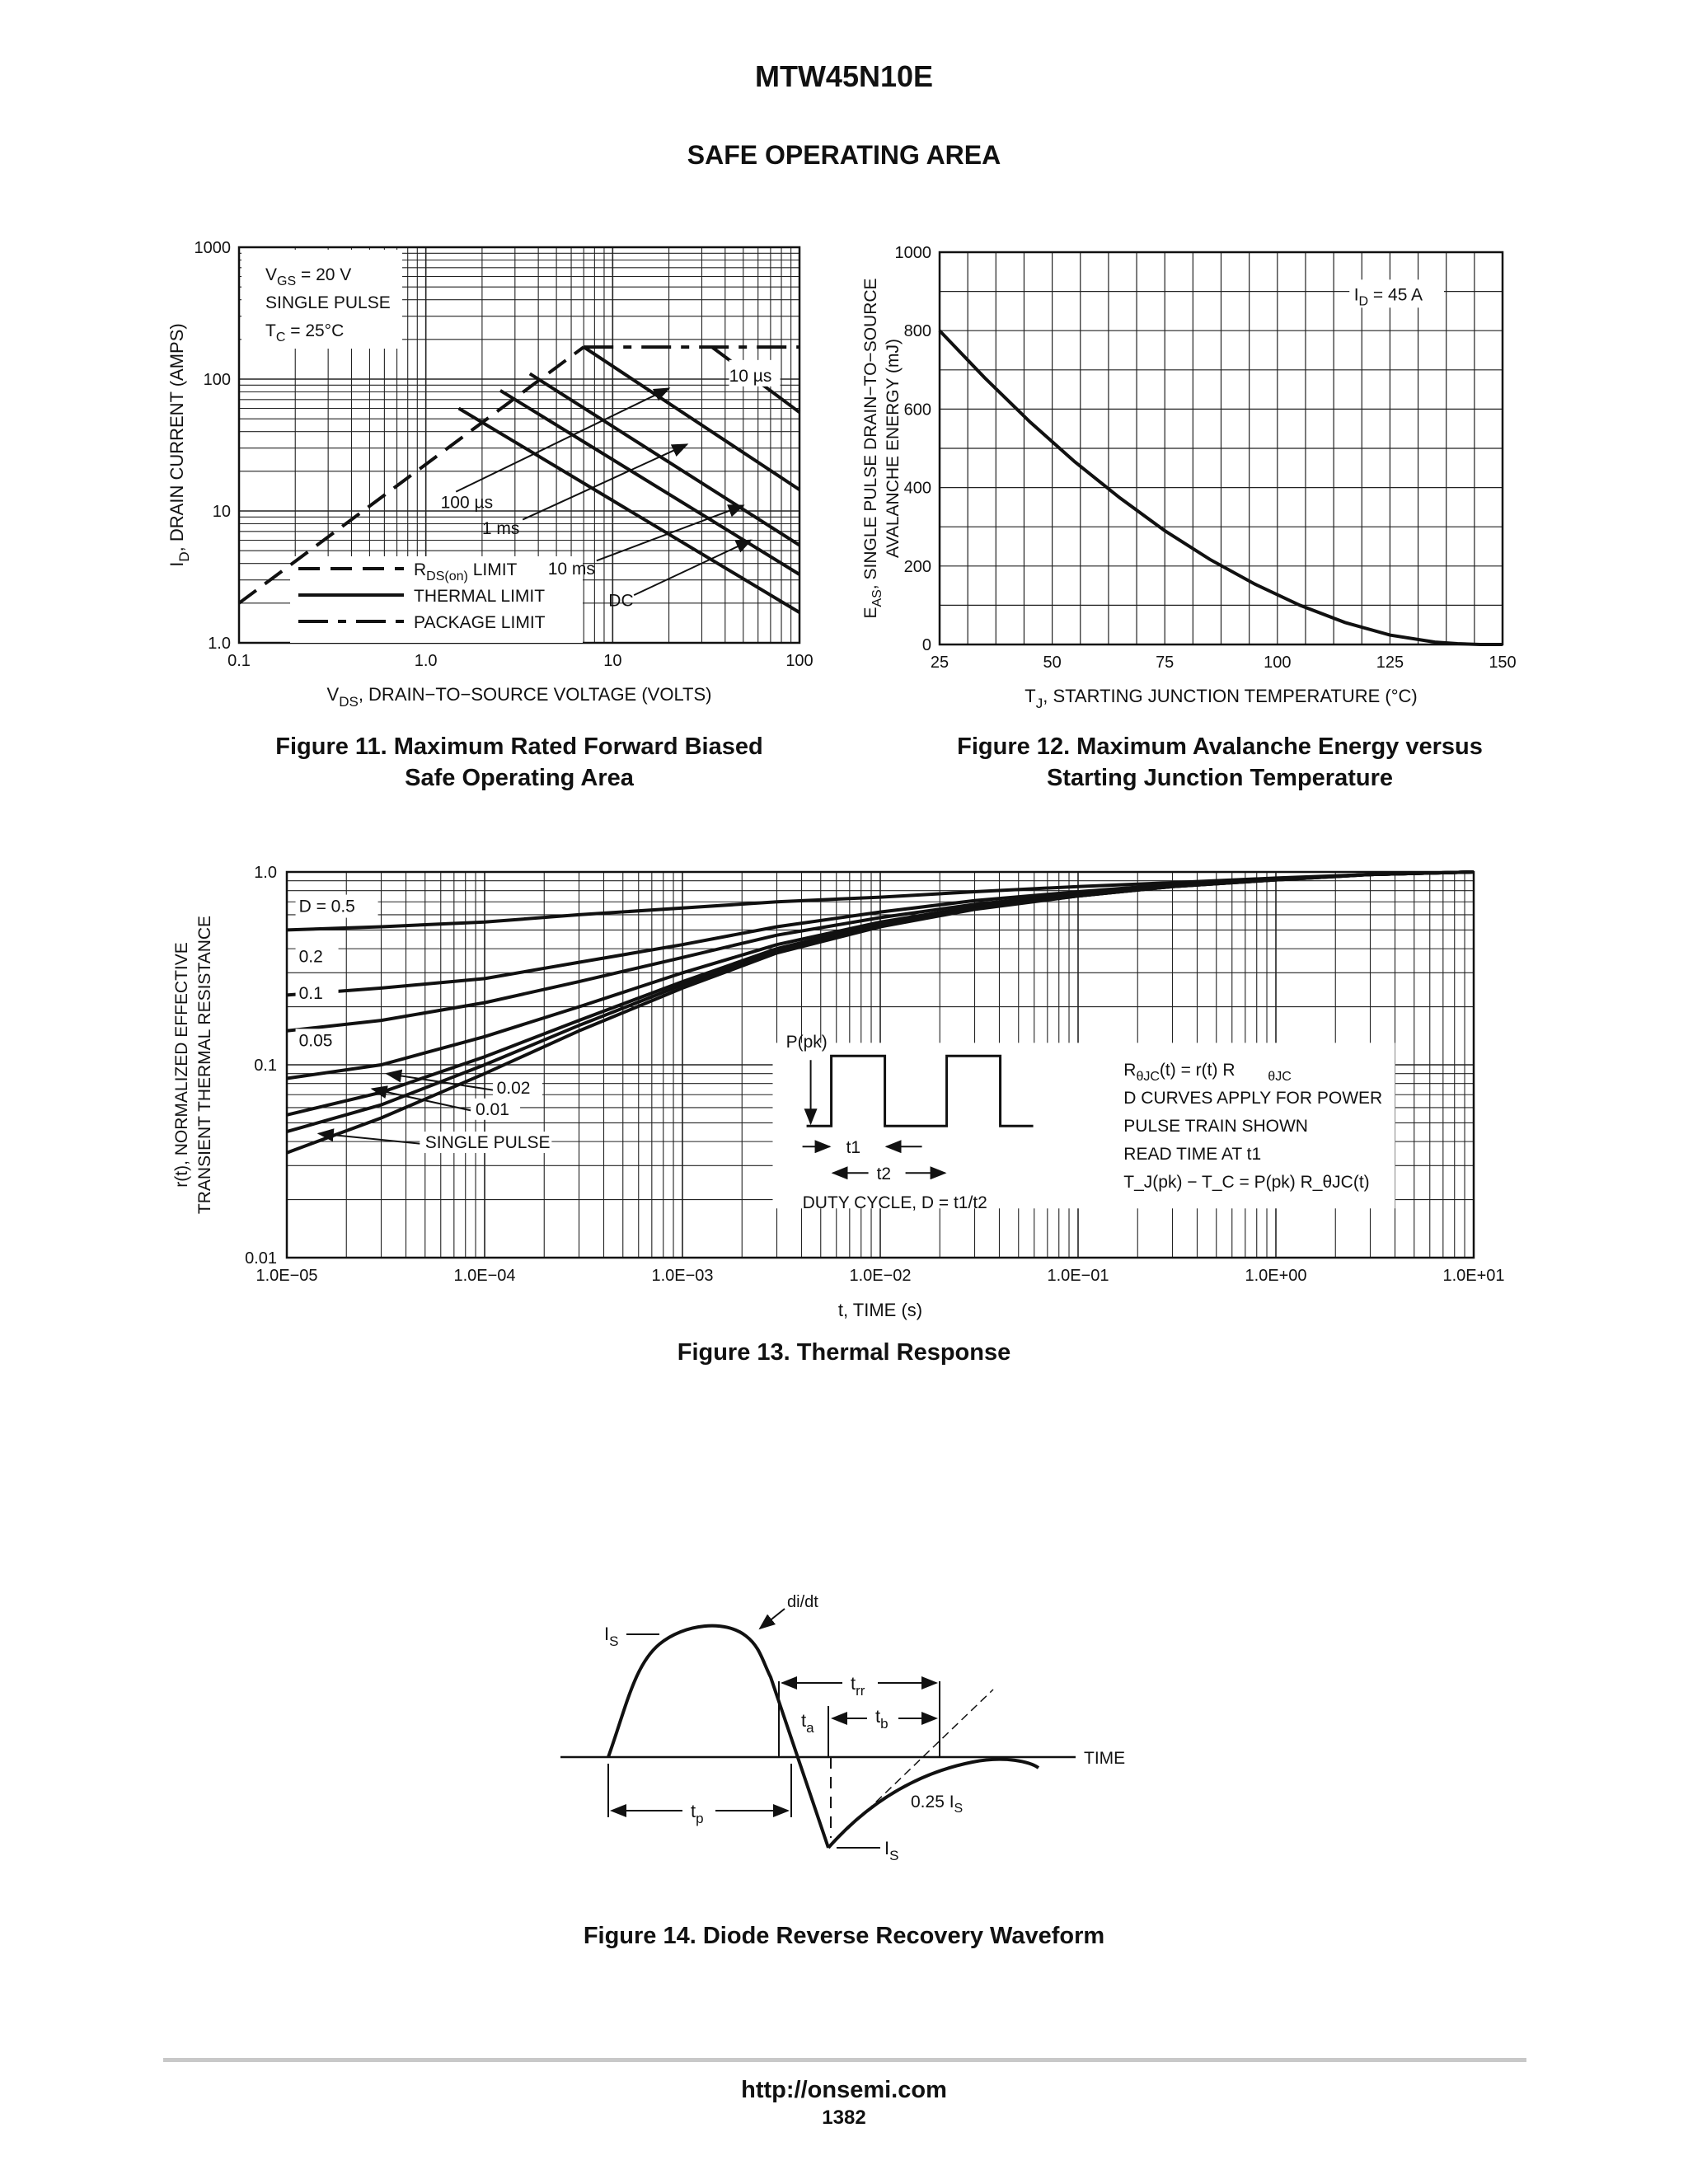  Describe the element at coordinates (205, 1065) in the screenshot. I see `fig13-ylabel-2: TRANSIENT THERMAL RESISTANCE` at that location.